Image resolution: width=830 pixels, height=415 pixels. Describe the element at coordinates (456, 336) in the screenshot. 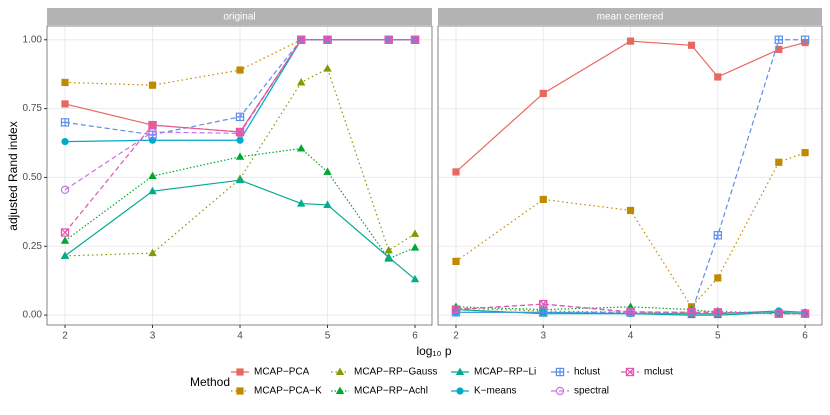

I see `x-tick-label: 2` at that location.